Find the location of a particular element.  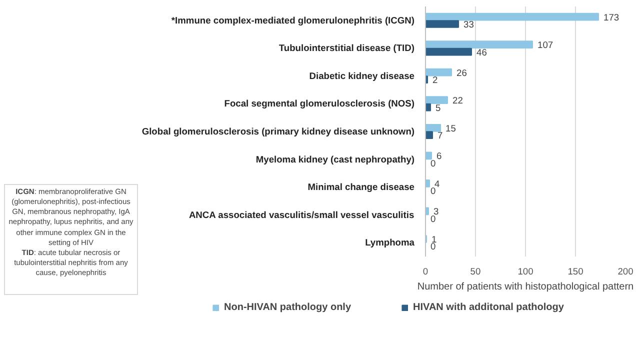

y-tick-label: Tubulointerstitial disease (TID) is located at coordinates (346, 48).